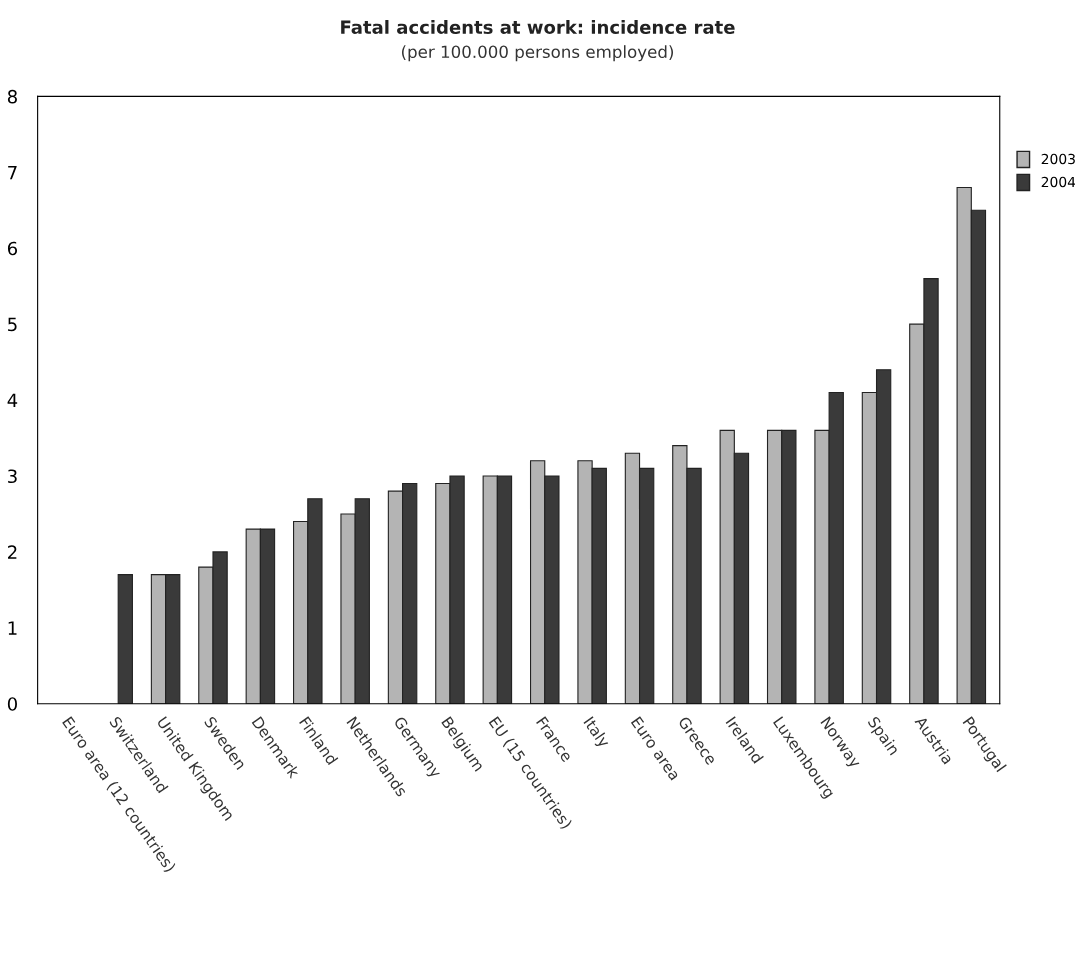  What do you see at coordinates (12, 248) in the screenshot?
I see `y-tick-label: 6` at bounding box center [12, 248].